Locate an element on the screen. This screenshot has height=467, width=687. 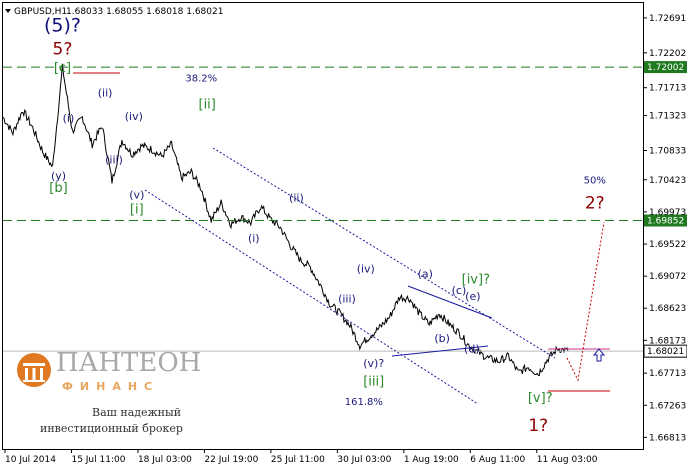
sun-logo-icon is located at coordinates (34, 370).